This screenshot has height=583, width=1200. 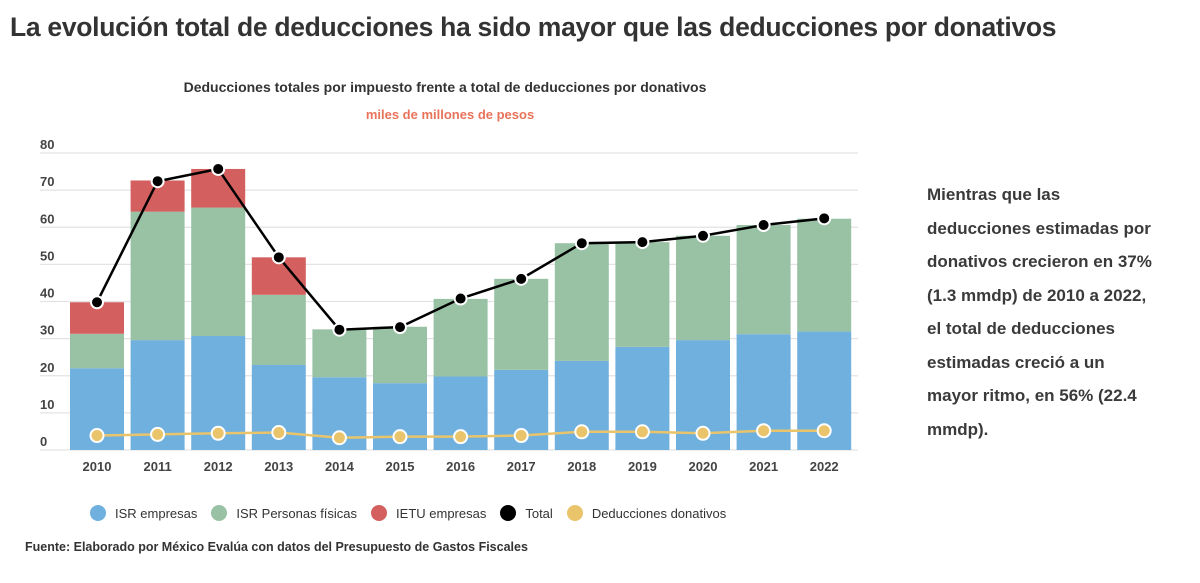 I want to click on y-tick-label: 30, so click(x=47, y=330).